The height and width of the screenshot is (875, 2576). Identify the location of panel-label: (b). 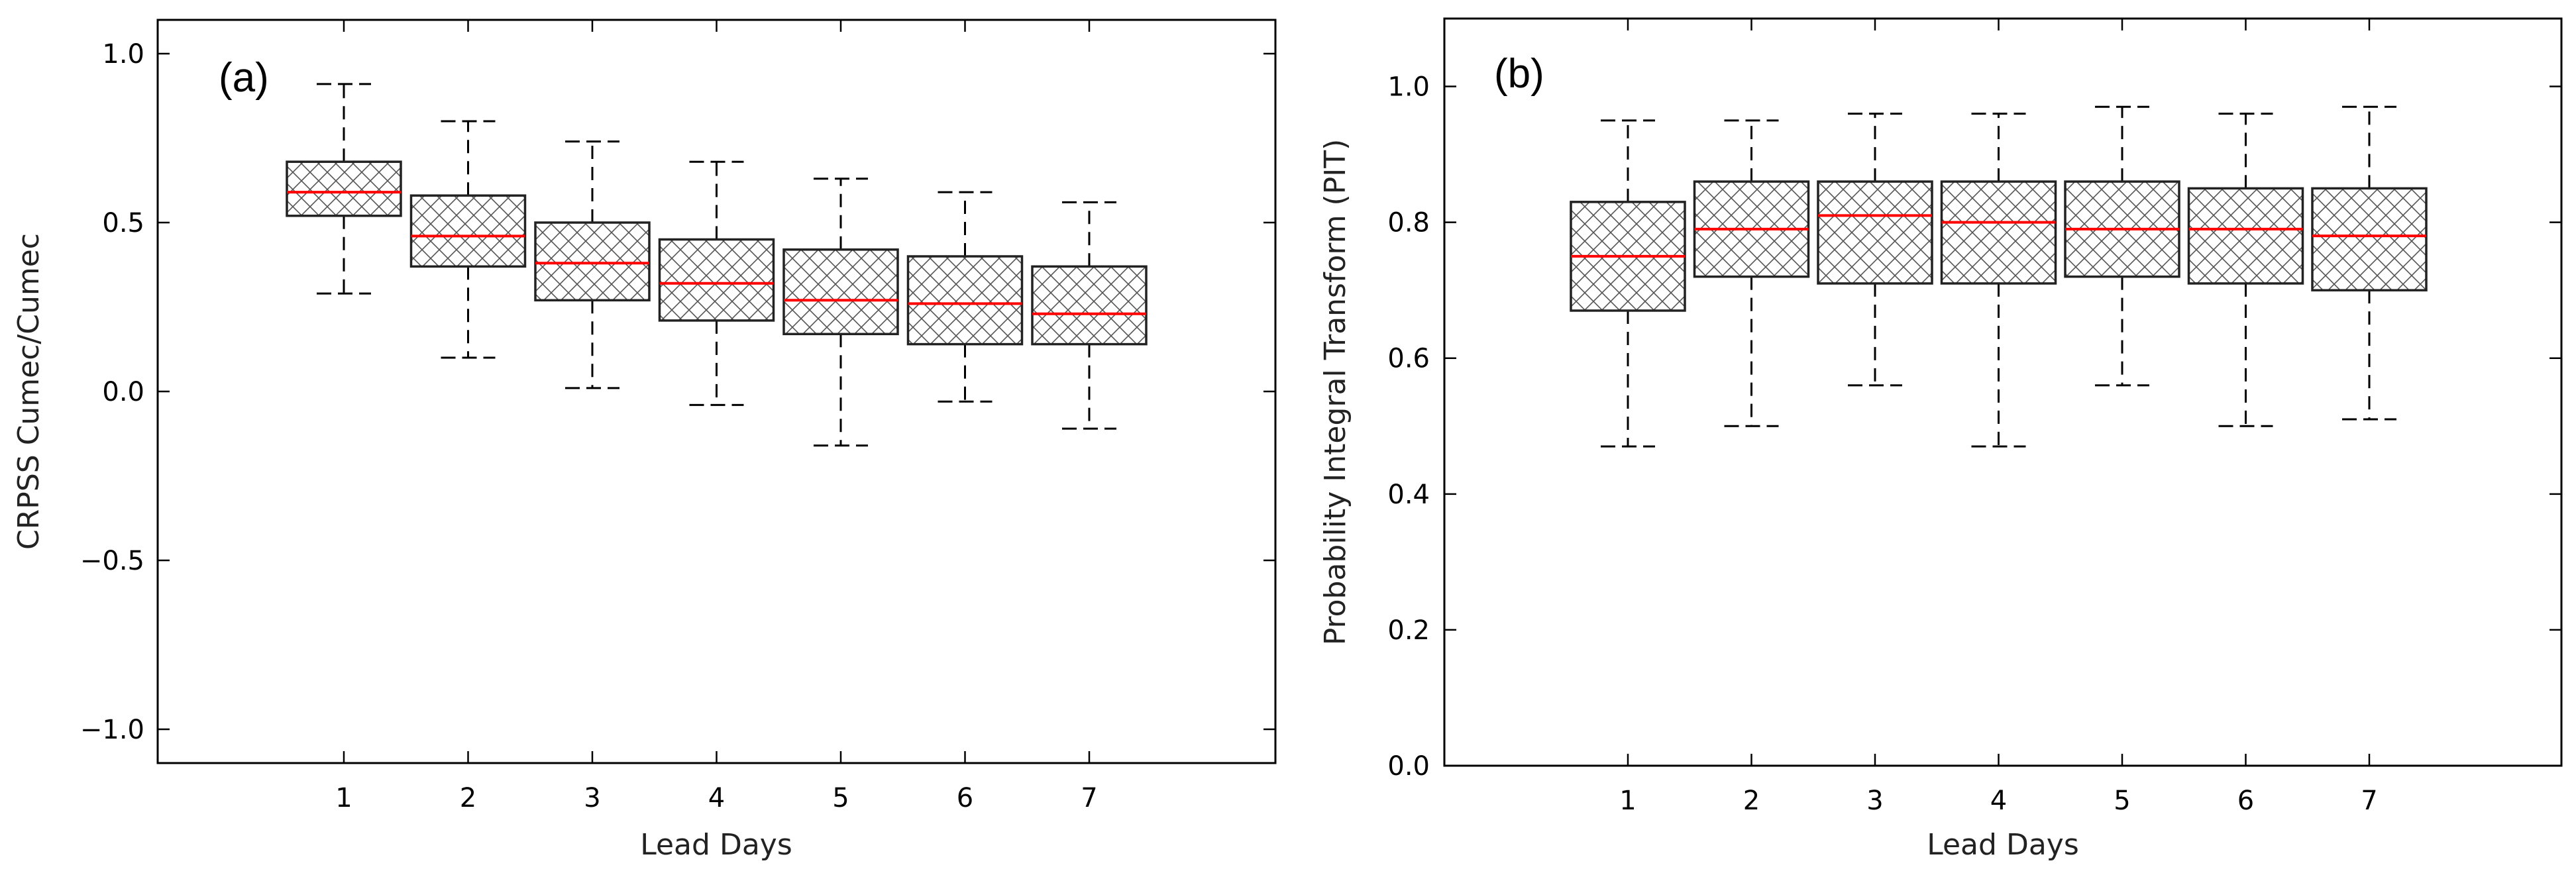
(1519, 74).